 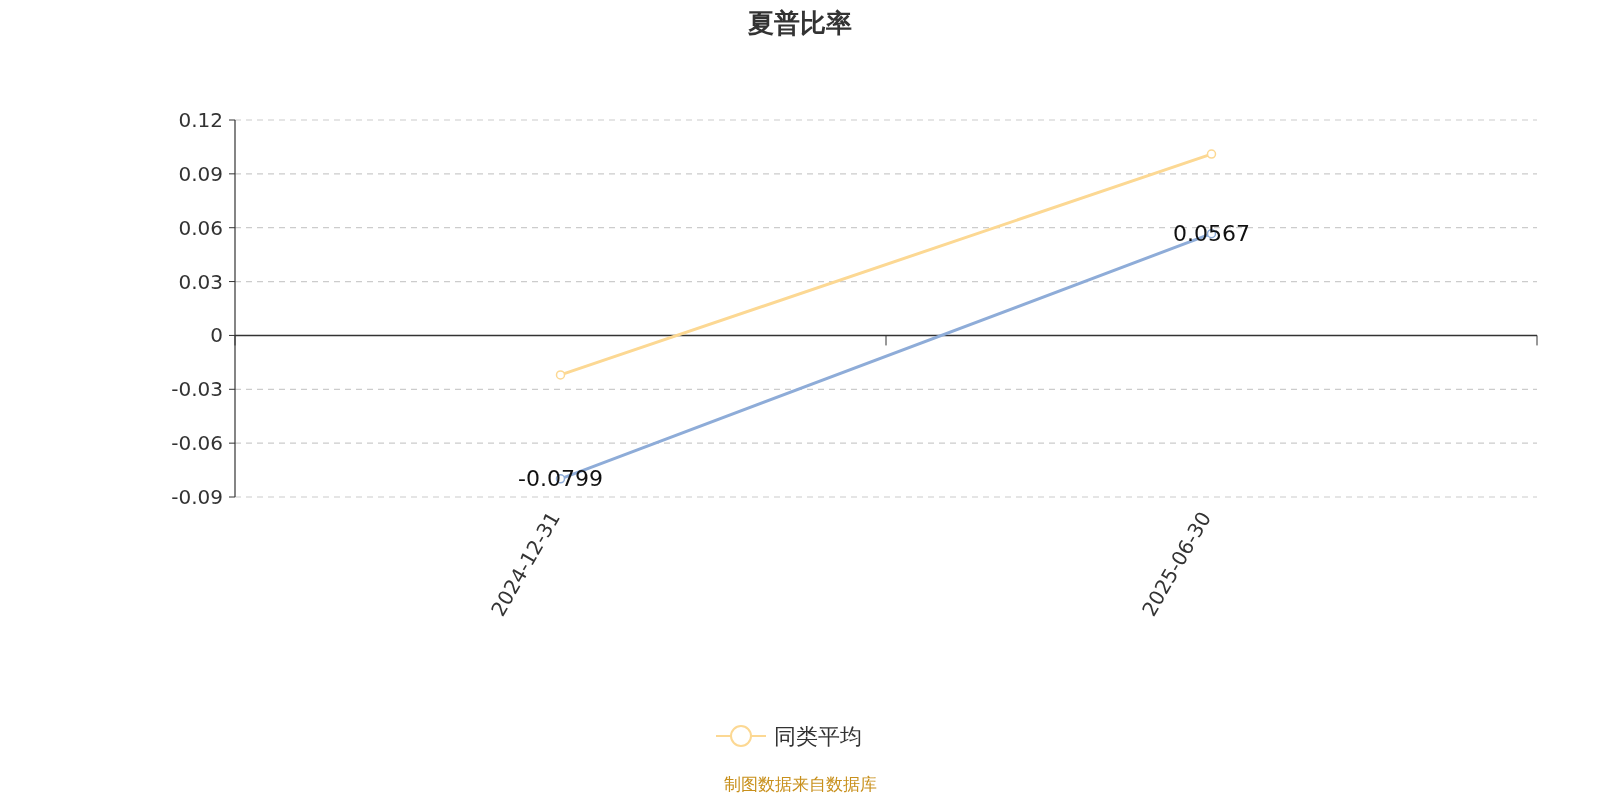 I want to click on text: 制图数据来自数据库, so click(x=800, y=784).